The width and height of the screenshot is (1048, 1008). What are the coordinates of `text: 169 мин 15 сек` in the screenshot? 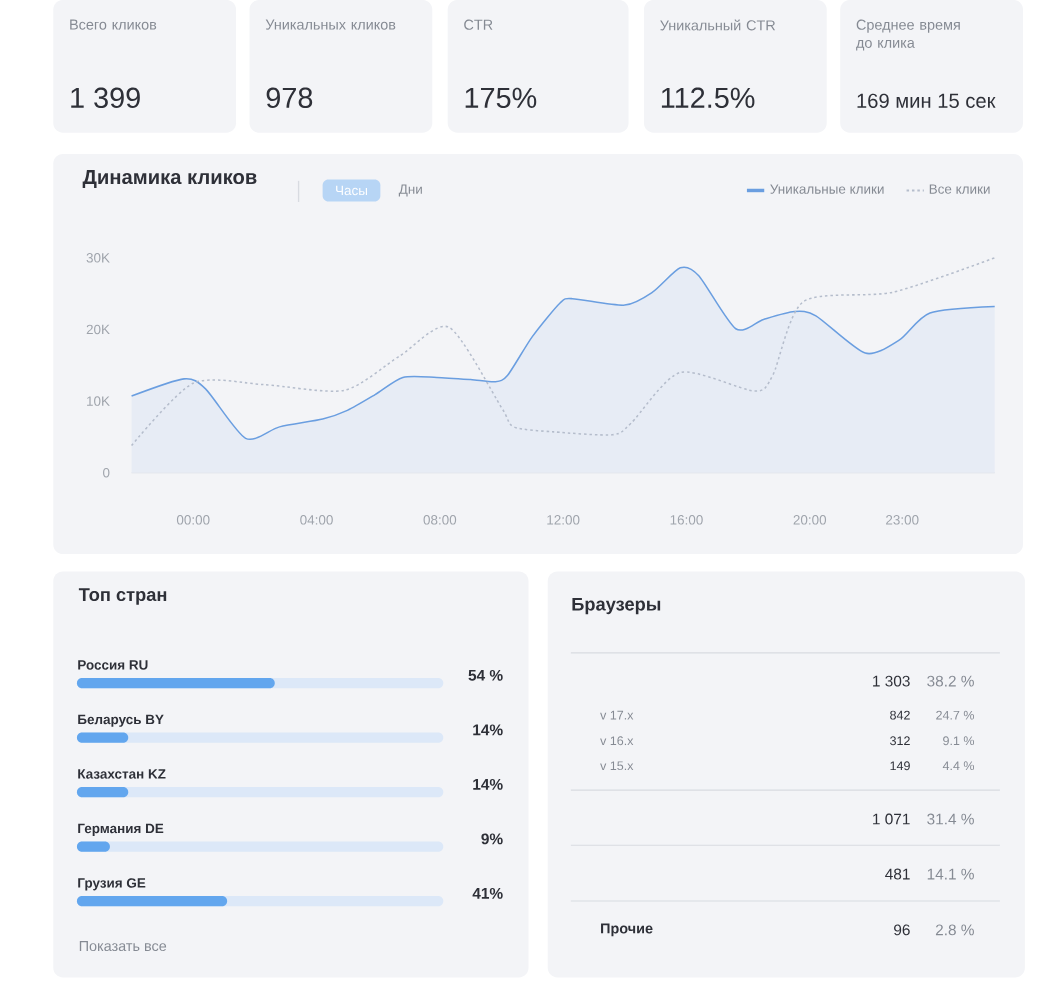 It's located at (926, 100).